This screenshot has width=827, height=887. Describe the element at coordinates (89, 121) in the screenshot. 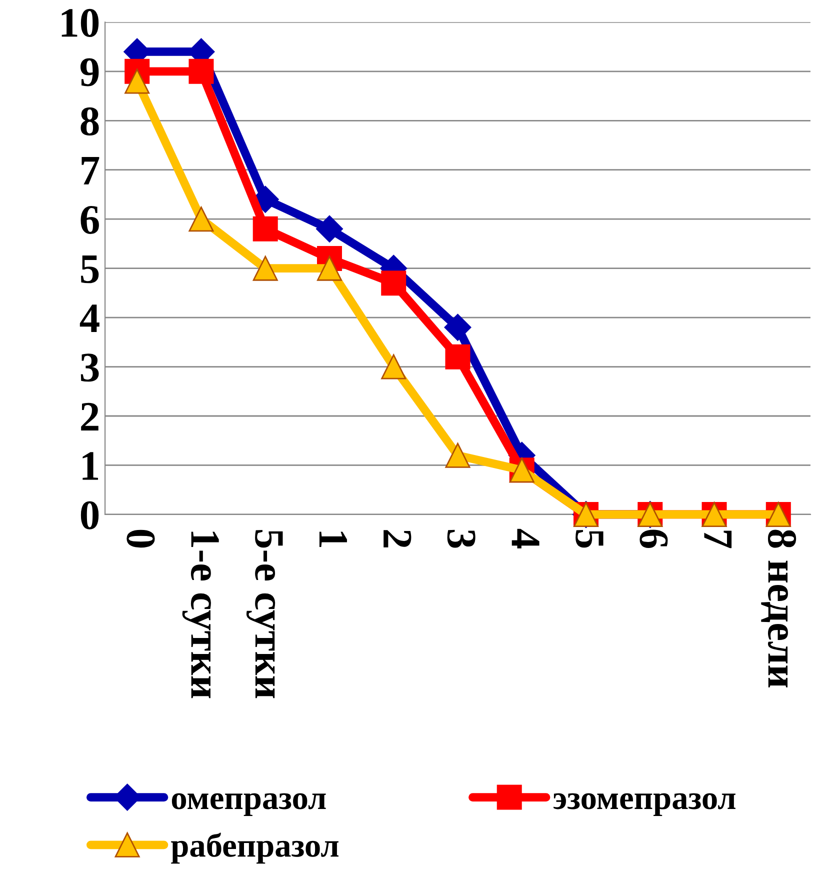

I see `y-tick-label: 8` at that location.